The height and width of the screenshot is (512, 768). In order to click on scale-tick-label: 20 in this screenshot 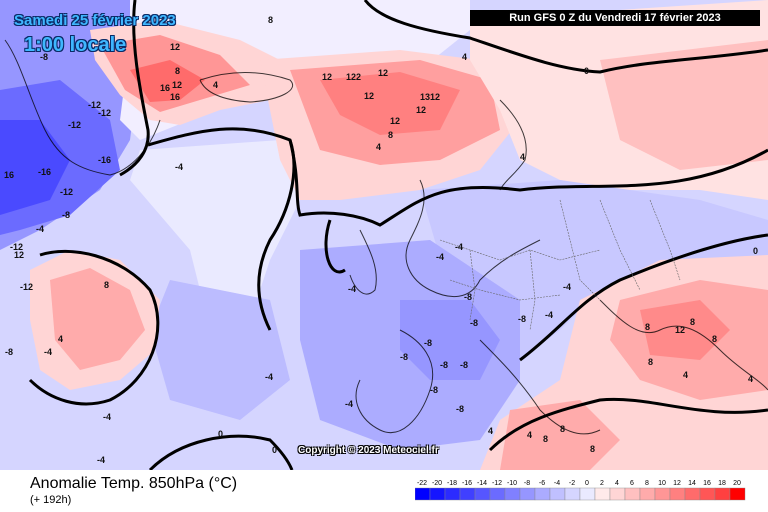, I will do `click(737, 483)`.